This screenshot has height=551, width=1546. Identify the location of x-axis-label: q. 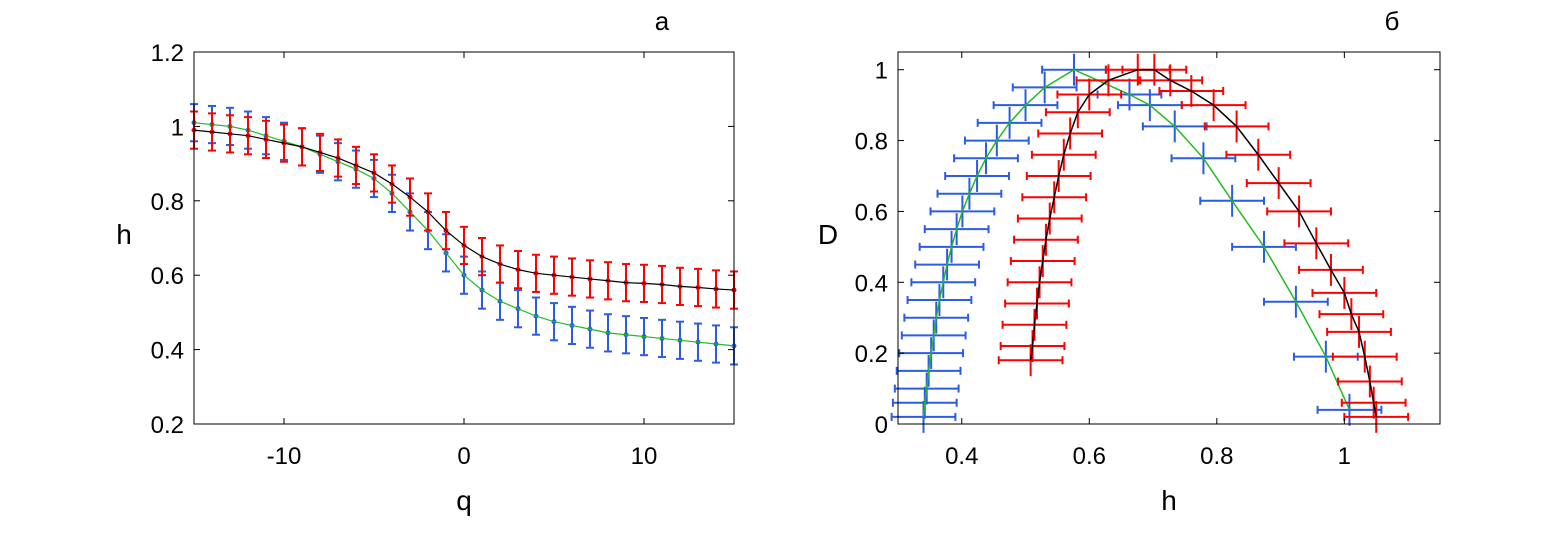
(464, 500).